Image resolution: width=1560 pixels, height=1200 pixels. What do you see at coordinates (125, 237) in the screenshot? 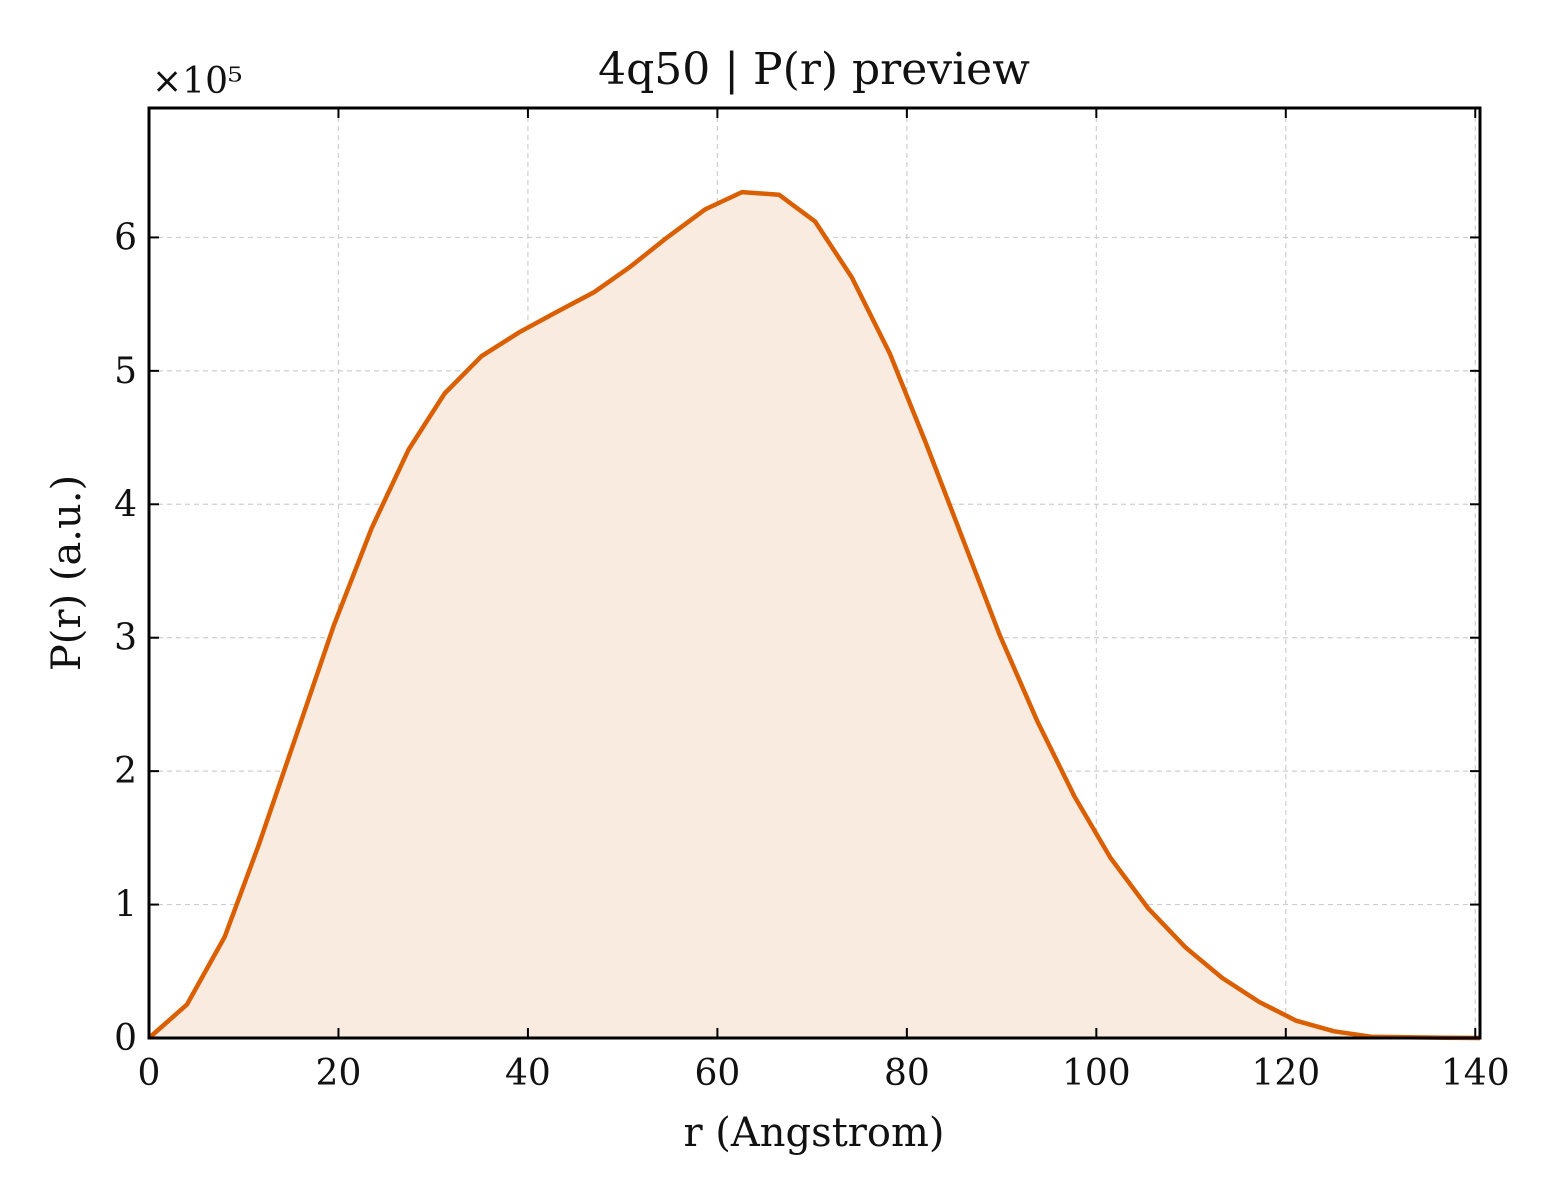
I see `y-tick-label: 6` at bounding box center [125, 237].